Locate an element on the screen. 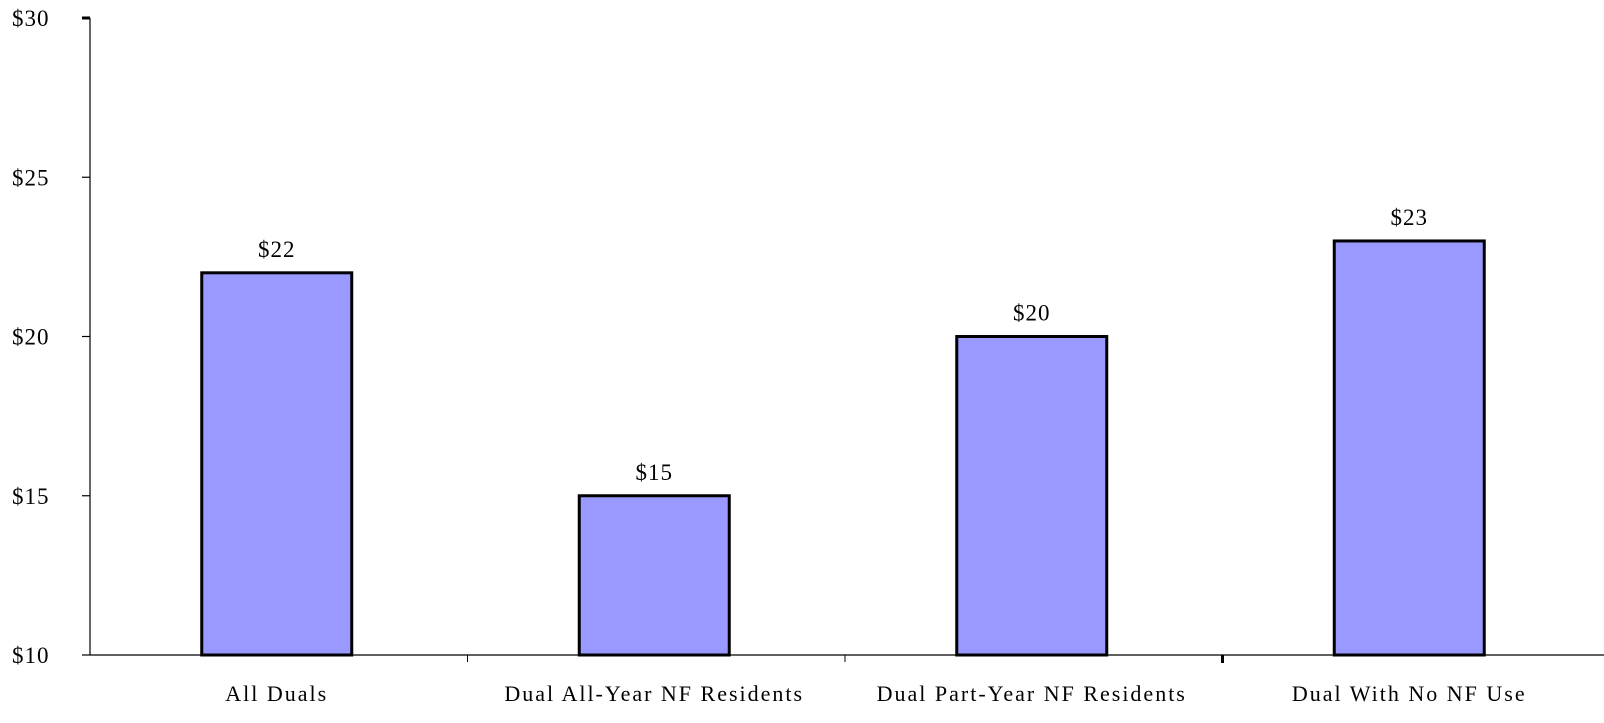 The width and height of the screenshot is (1604, 723). y-tick-label: $10 is located at coordinates (31, 655).